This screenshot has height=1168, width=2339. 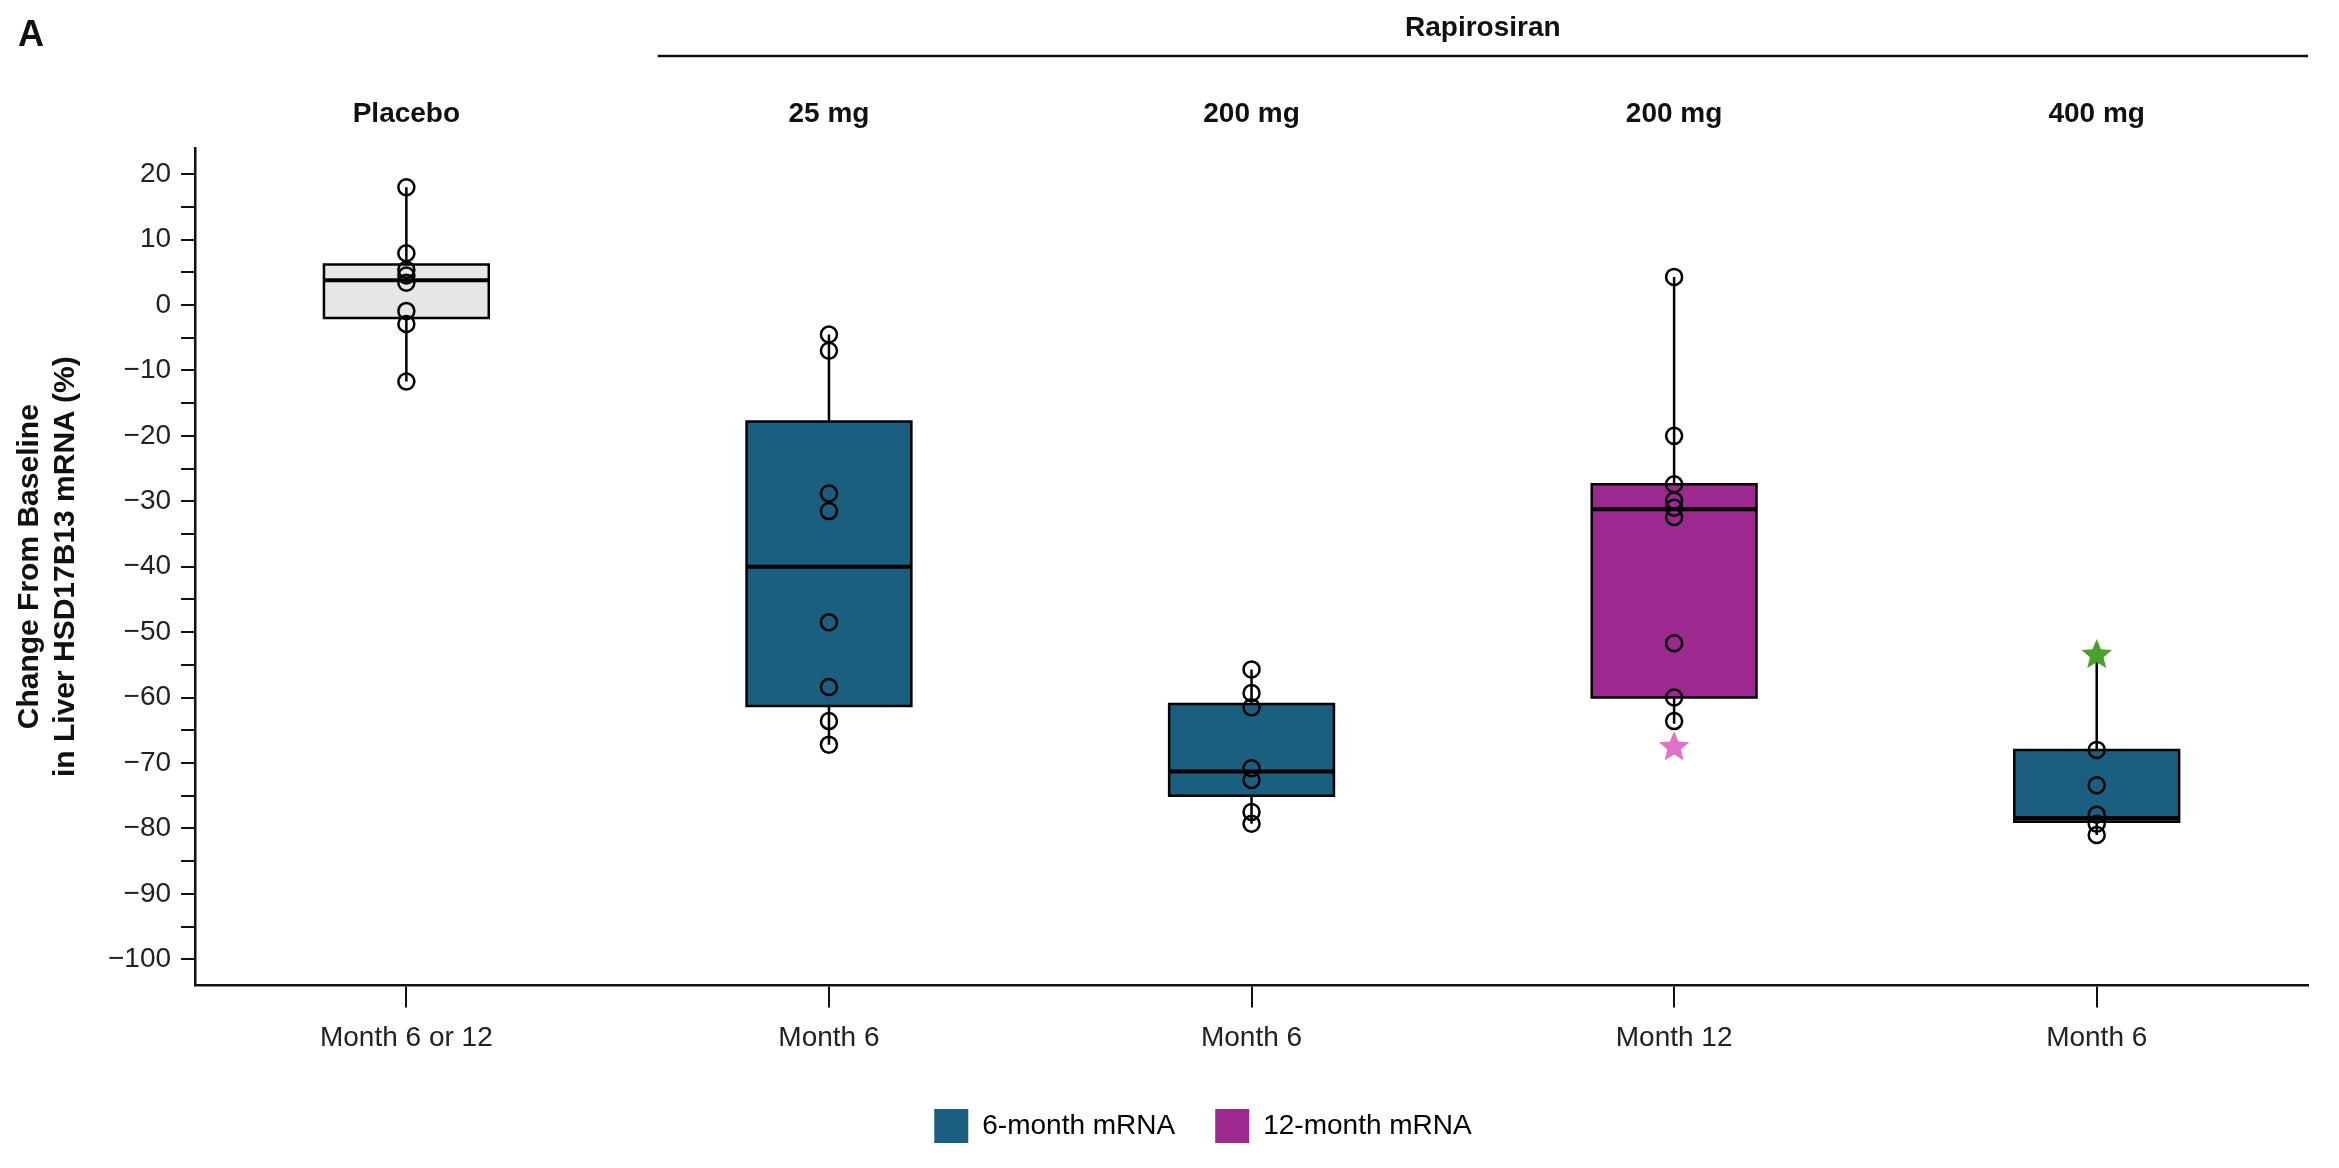 What do you see at coordinates (147, 761) in the screenshot?
I see `y-tick-label: −70` at bounding box center [147, 761].